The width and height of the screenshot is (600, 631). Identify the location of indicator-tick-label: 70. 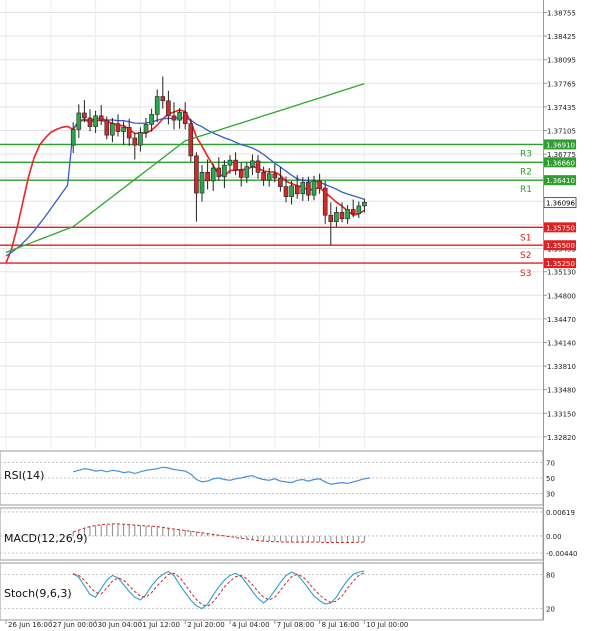
(550, 464).